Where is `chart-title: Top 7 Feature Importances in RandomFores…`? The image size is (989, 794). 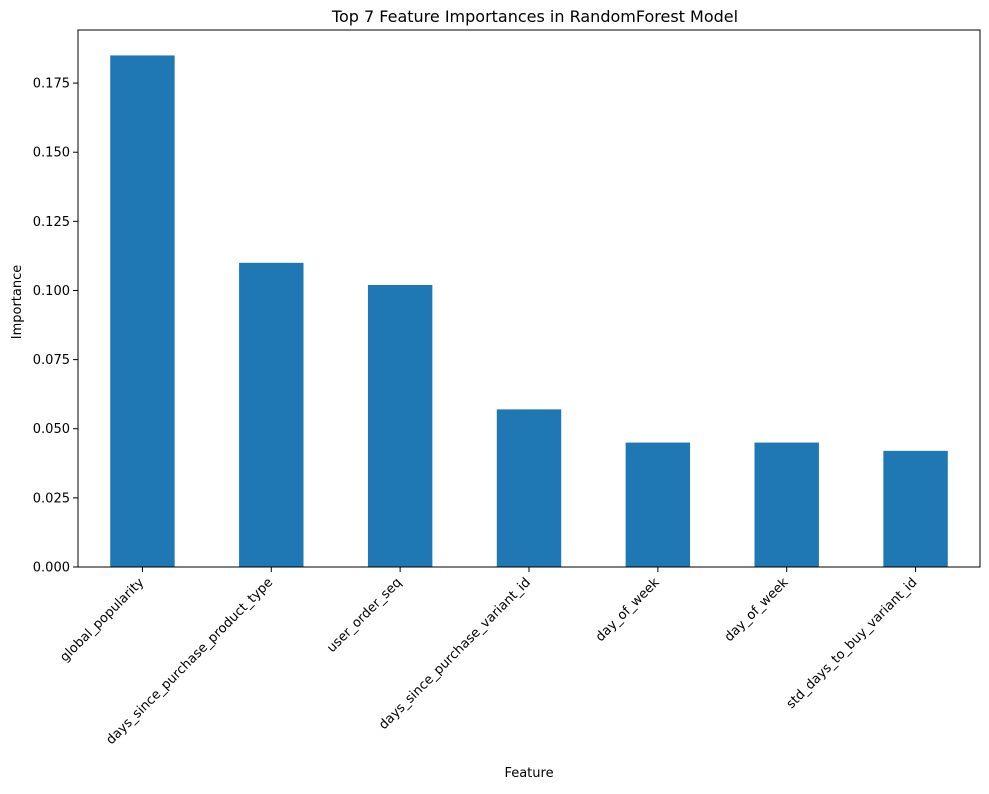 chart-title: Top 7 Feature Importances in RandomFores… is located at coordinates (534, 16).